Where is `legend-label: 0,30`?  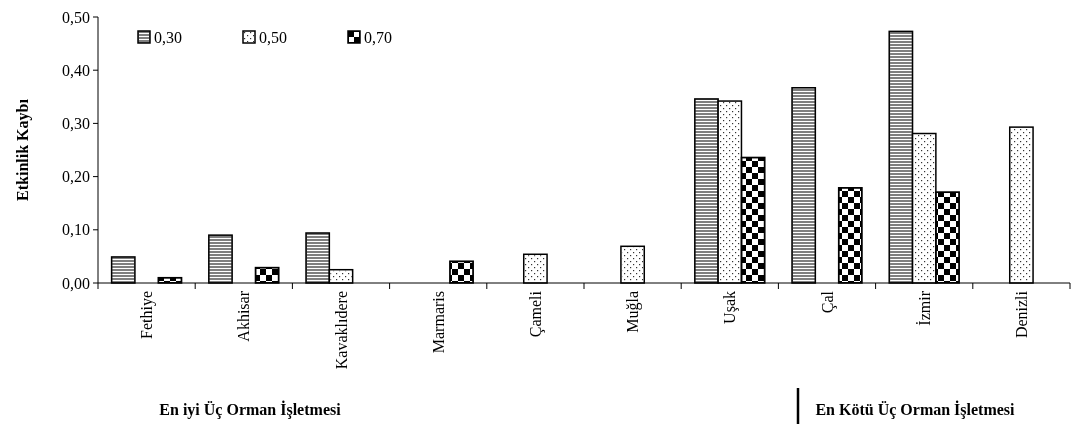
legend-label: 0,30 is located at coordinates (168, 37).